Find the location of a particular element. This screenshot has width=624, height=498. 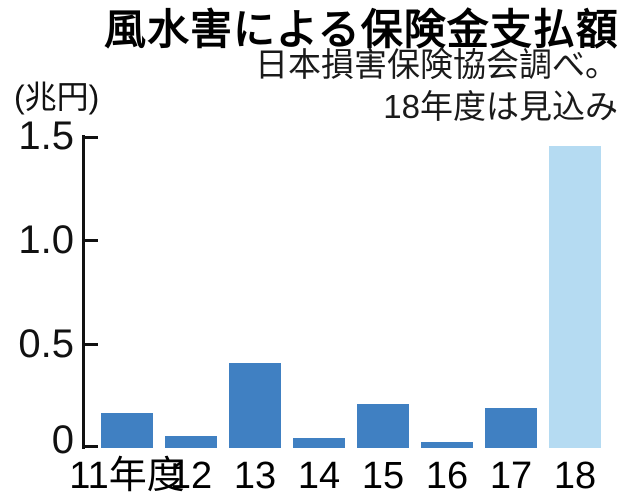

x-axis-label-11年度: 11年度 is located at coordinates (127, 476).